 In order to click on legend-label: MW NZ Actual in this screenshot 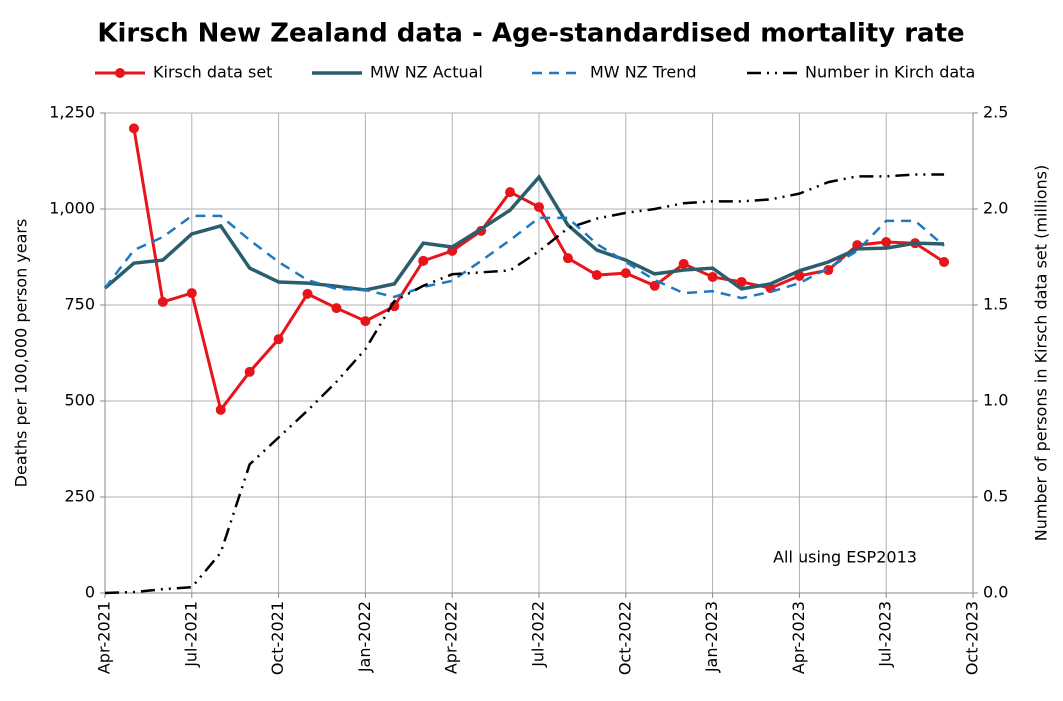, I will do `click(426, 72)`.